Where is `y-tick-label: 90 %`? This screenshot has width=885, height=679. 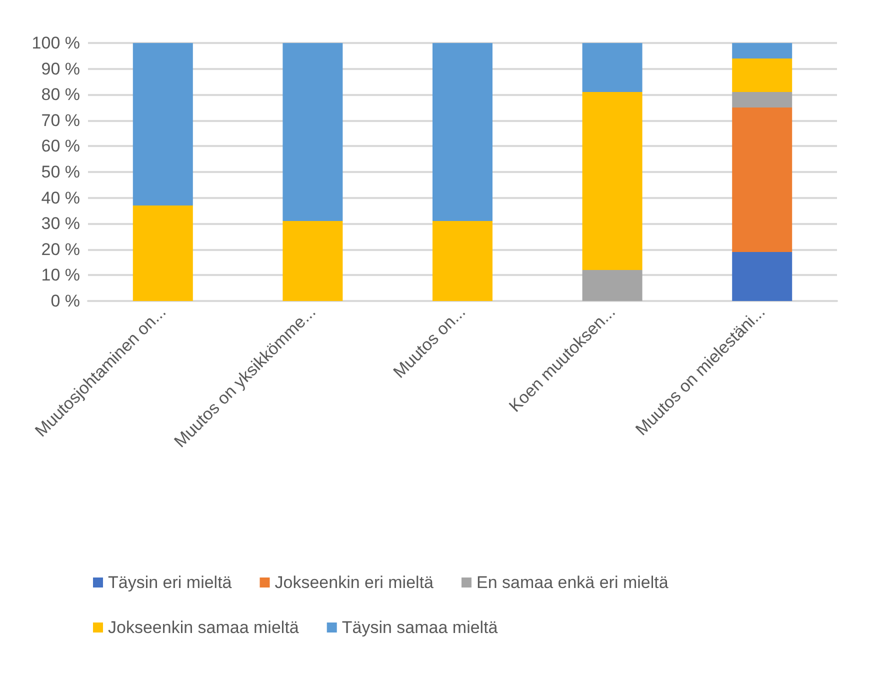
y-tick-label: 90 % is located at coordinates (60, 68).